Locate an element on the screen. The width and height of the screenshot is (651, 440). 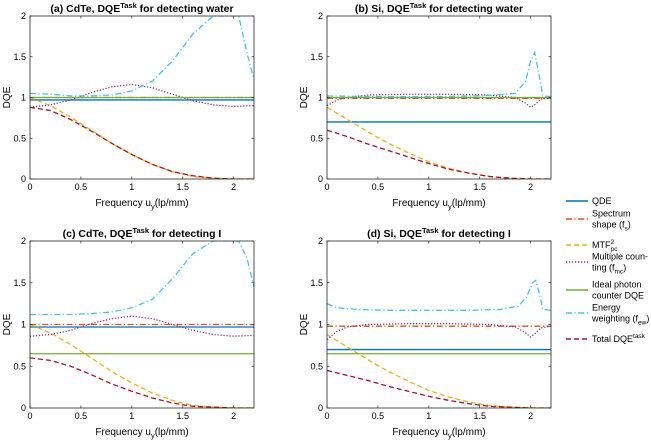
legend-entry: Multiple coun-ting (fmc) is located at coordinates (607, 264).